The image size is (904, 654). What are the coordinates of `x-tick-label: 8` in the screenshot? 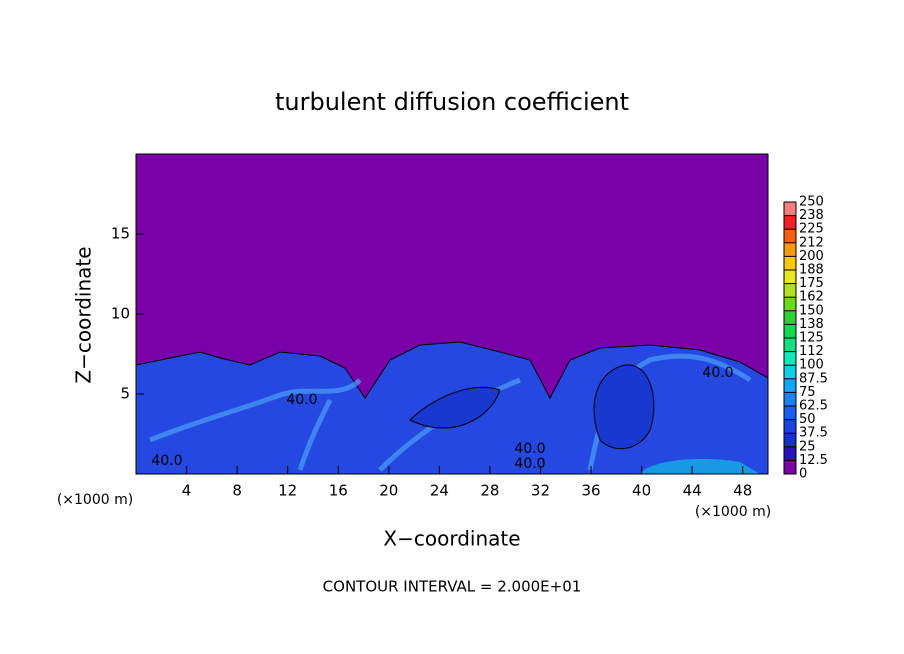 It's located at (237, 491).